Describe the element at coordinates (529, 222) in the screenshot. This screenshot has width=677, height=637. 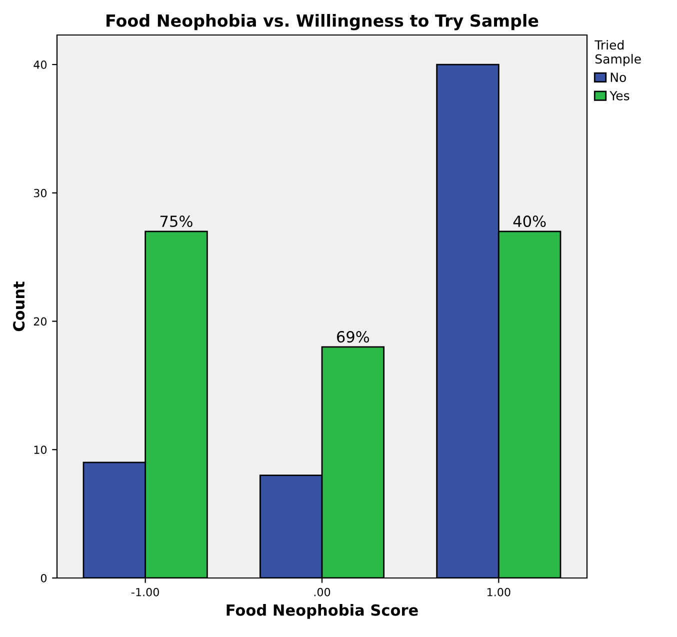
I see `annotation: 40%` at that location.